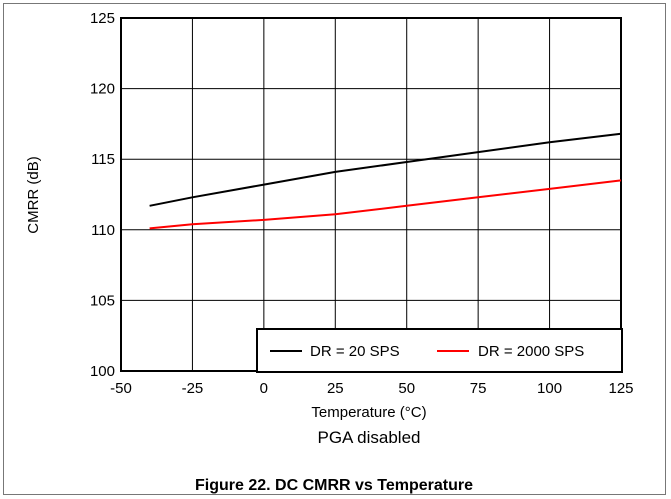 The image size is (671, 499). I want to click on figure-caption: Figure 22. DC CMRR vs Temperature, so click(334, 485).